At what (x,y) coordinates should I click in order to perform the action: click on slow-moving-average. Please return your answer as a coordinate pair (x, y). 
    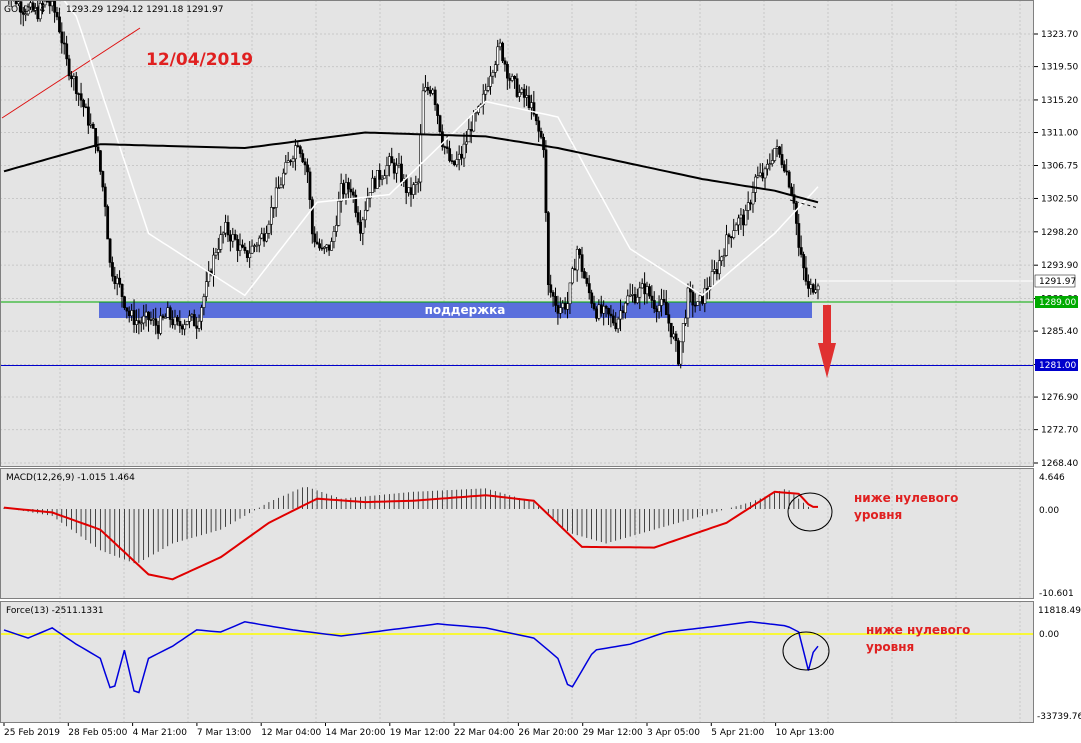
    Looking at the image, I should click on (411, 167).